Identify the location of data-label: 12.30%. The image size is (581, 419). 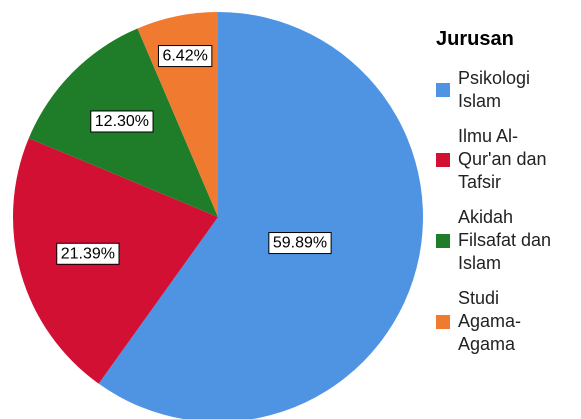
(122, 121).